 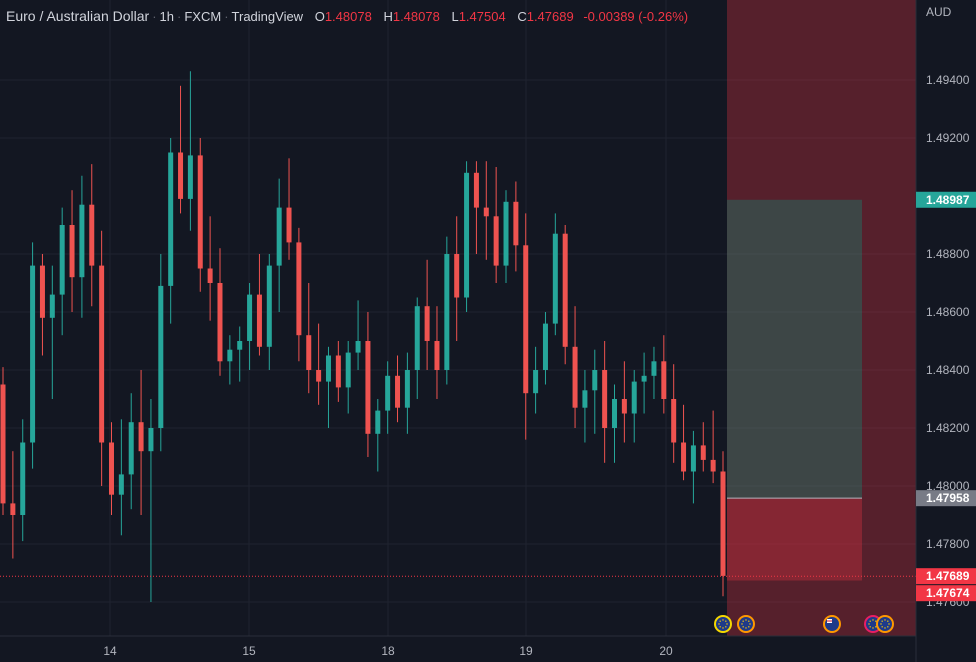 I want to click on time-tick-label: 20, so click(x=666, y=651).